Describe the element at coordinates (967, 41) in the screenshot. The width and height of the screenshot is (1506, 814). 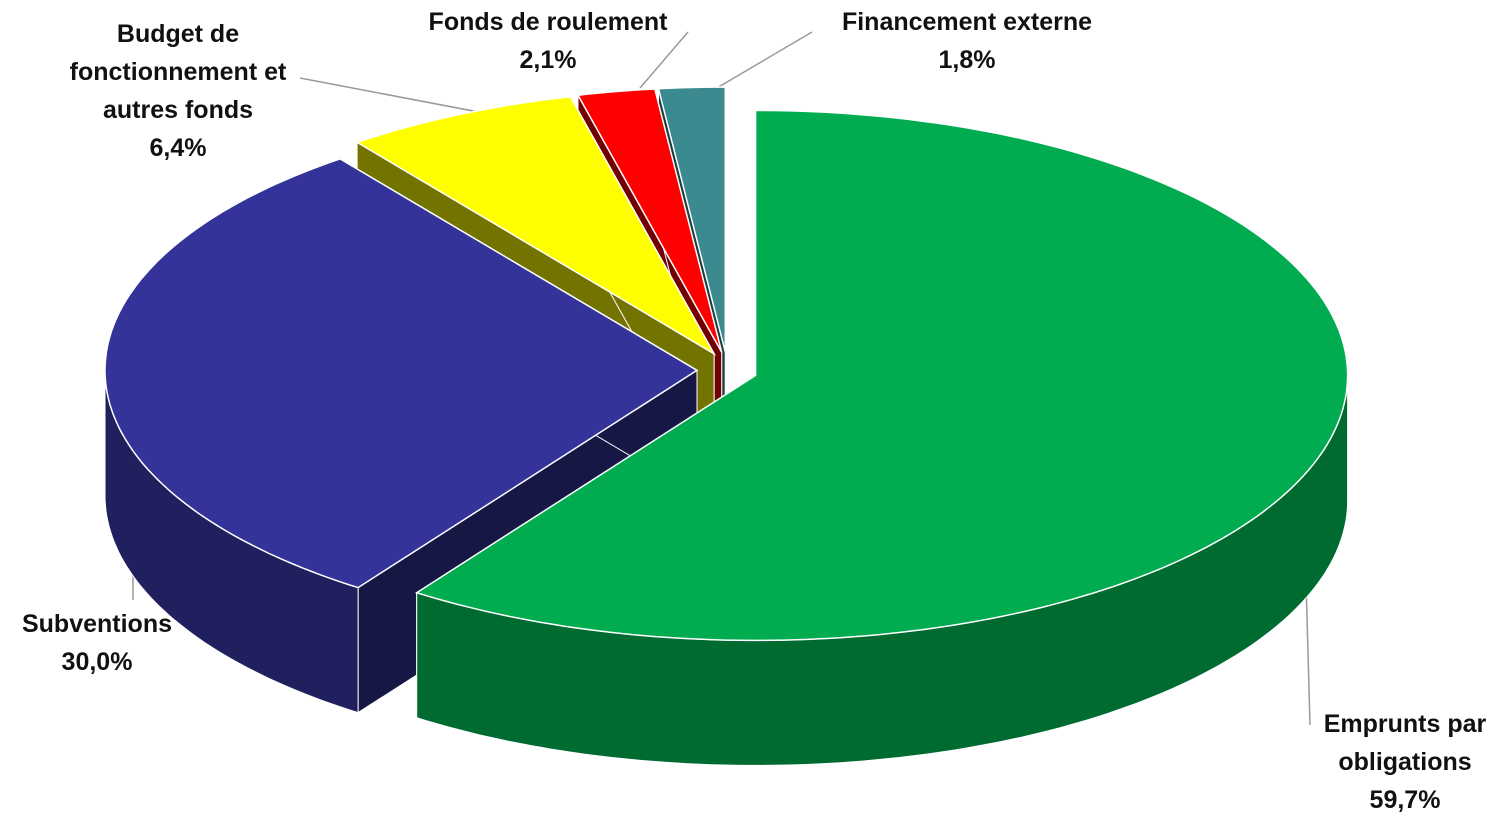
I see `slice-label: Financement externe 1,8%` at that location.